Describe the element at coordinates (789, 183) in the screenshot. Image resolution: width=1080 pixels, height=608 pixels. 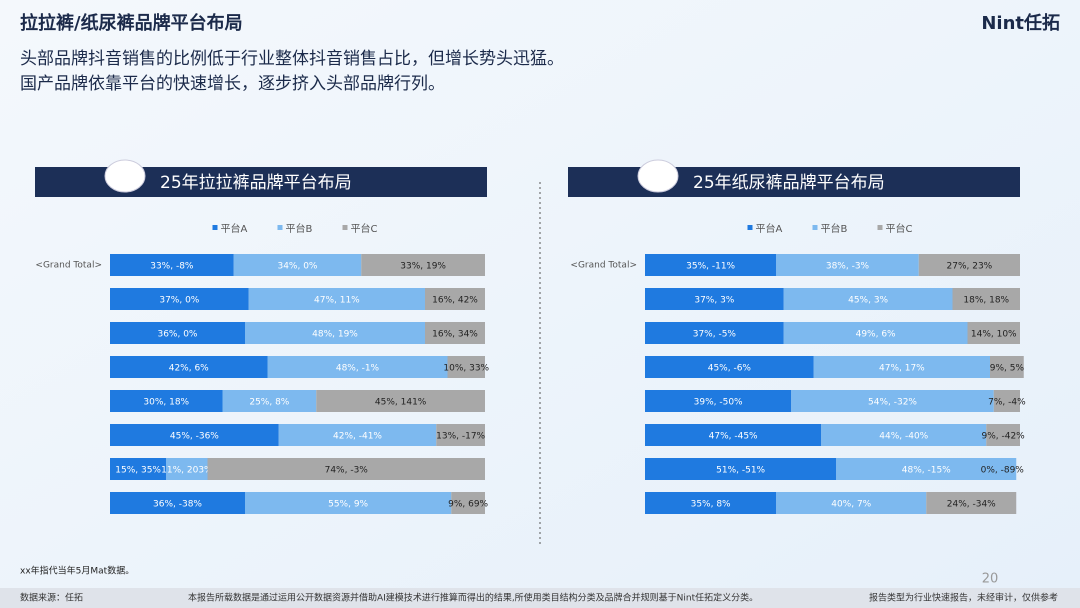
I see `chart-title: 25年纸尿裤品牌平台布局` at that location.